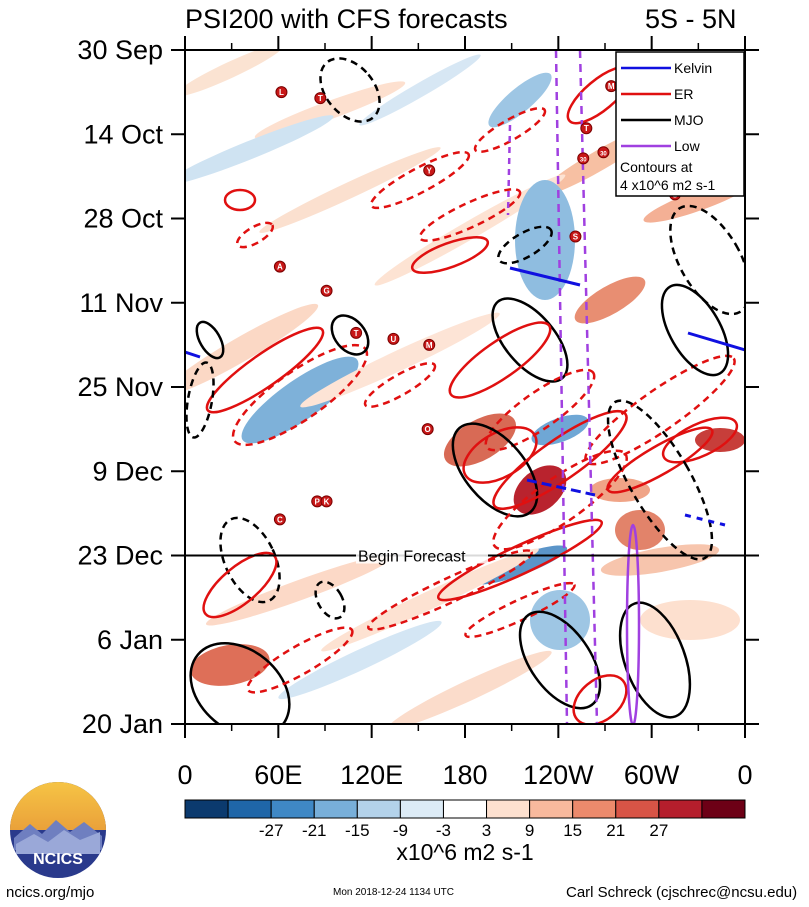  I want to click on legend-note: 4 x10^6 m2 s-1, so click(667, 185).